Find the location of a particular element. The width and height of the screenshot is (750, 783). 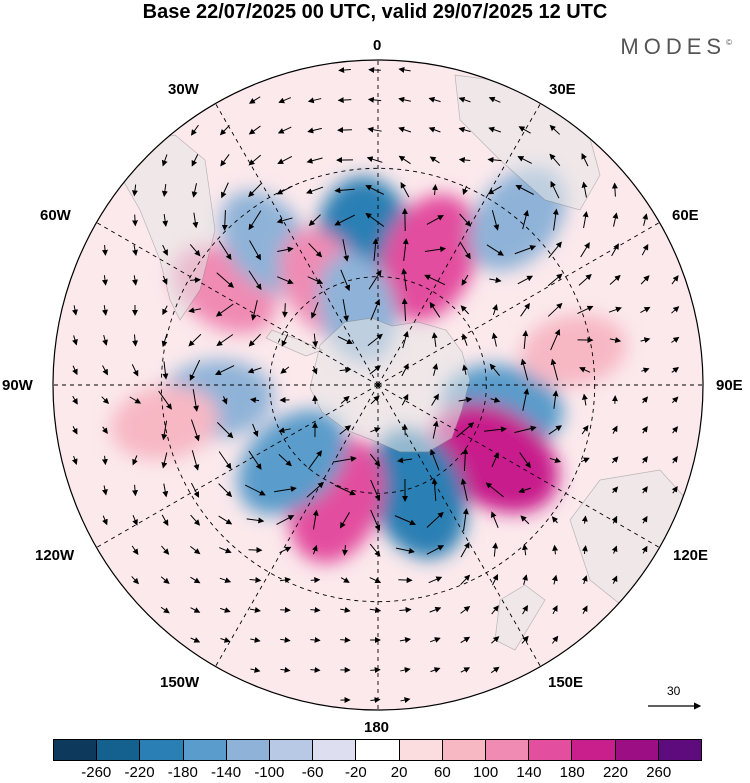

colorbar-tick-label: 220 is located at coordinates (615, 772).